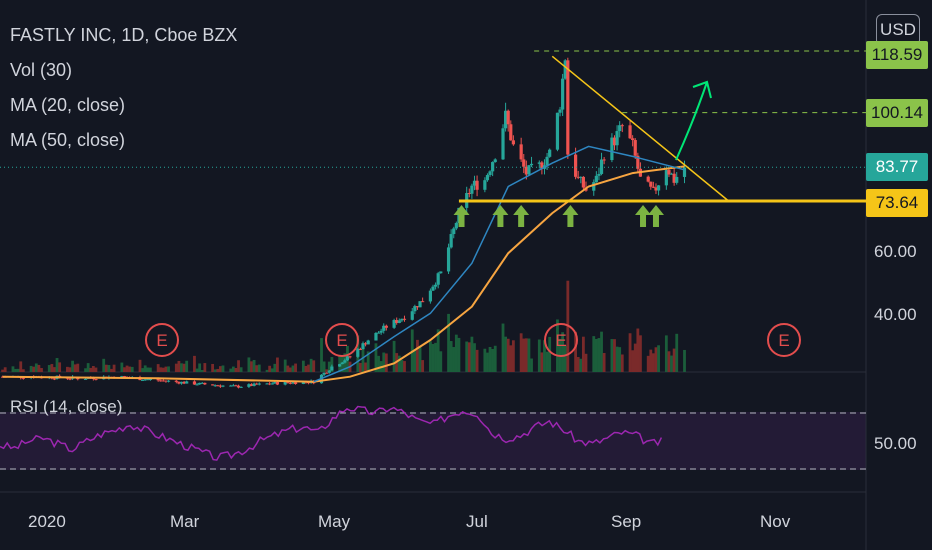 This screenshot has width=932, height=550. I want to click on breakout-arrow-head, so click(702, 89).